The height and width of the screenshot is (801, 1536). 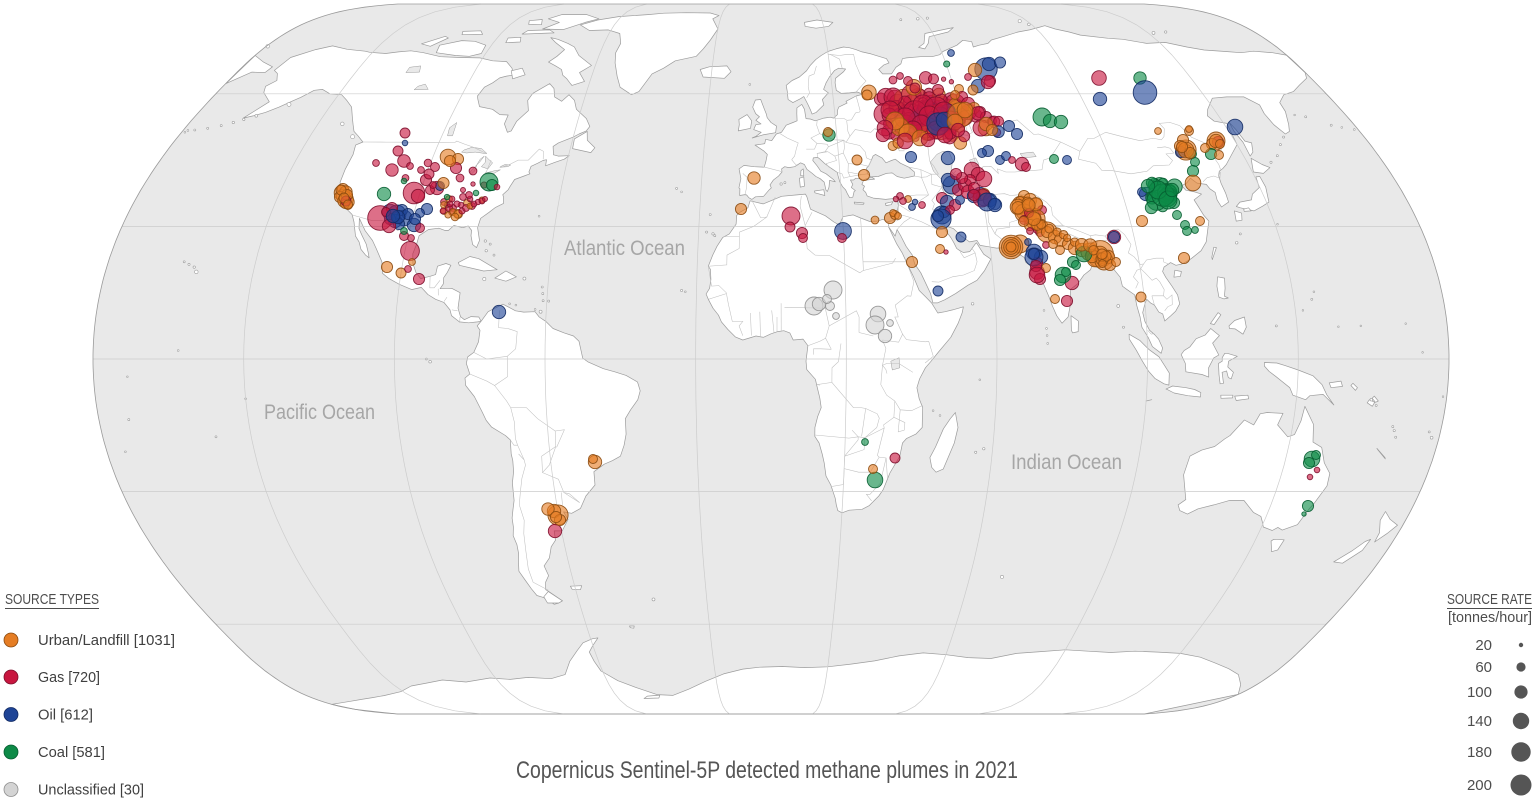 What do you see at coordinates (71, 752) in the screenshot?
I see `svg-text: Coal [581]` at bounding box center [71, 752].